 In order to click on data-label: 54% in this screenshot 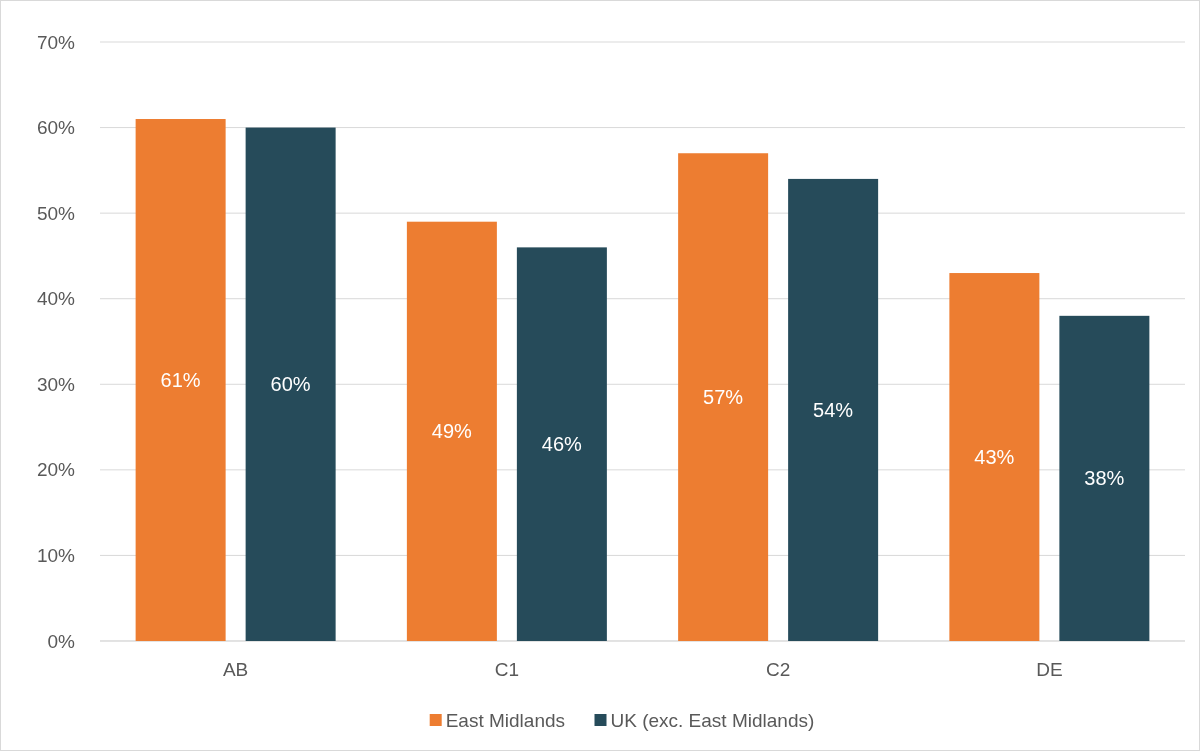, I will do `click(833, 409)`.